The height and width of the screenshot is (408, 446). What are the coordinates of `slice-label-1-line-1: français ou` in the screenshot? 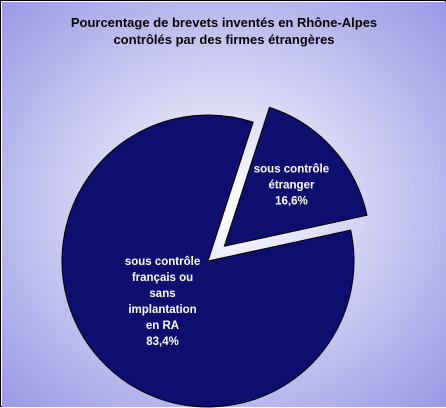 It's located at (162, 278).